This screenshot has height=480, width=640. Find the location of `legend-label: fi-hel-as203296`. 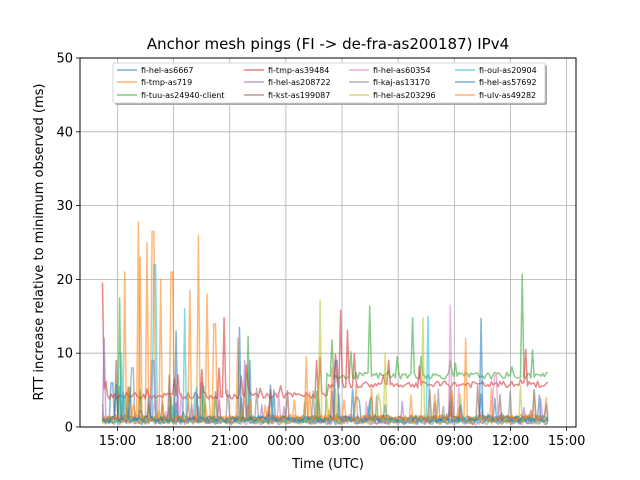

legend-label: fi-hel-as203296 is located at coordinates (404, 95).